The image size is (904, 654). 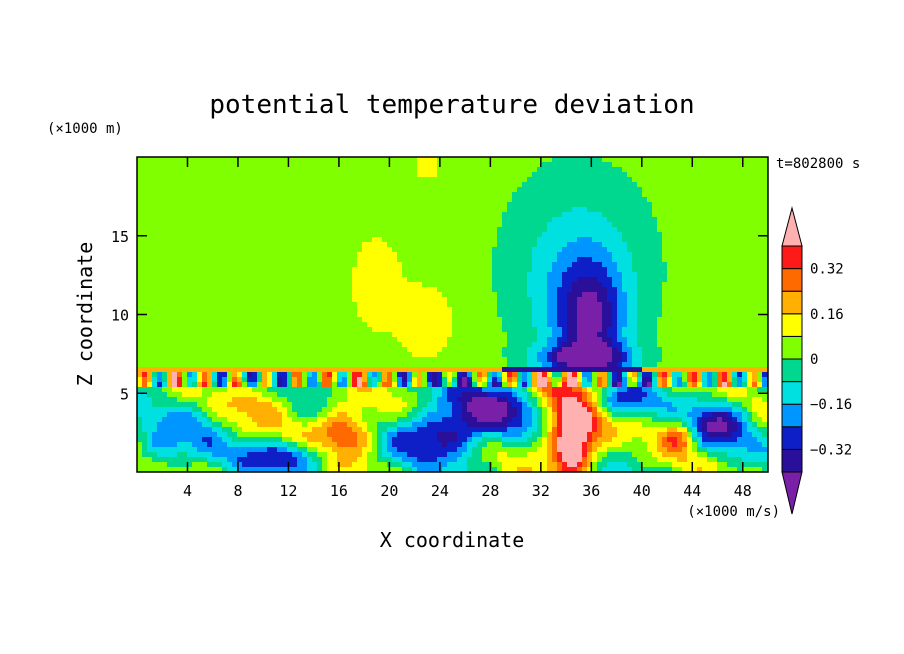 What do you see at coordinates (831, 405) in the screenshot?
I see `colorbar-tick-label: −0.16` at bounding box center [831, 405].